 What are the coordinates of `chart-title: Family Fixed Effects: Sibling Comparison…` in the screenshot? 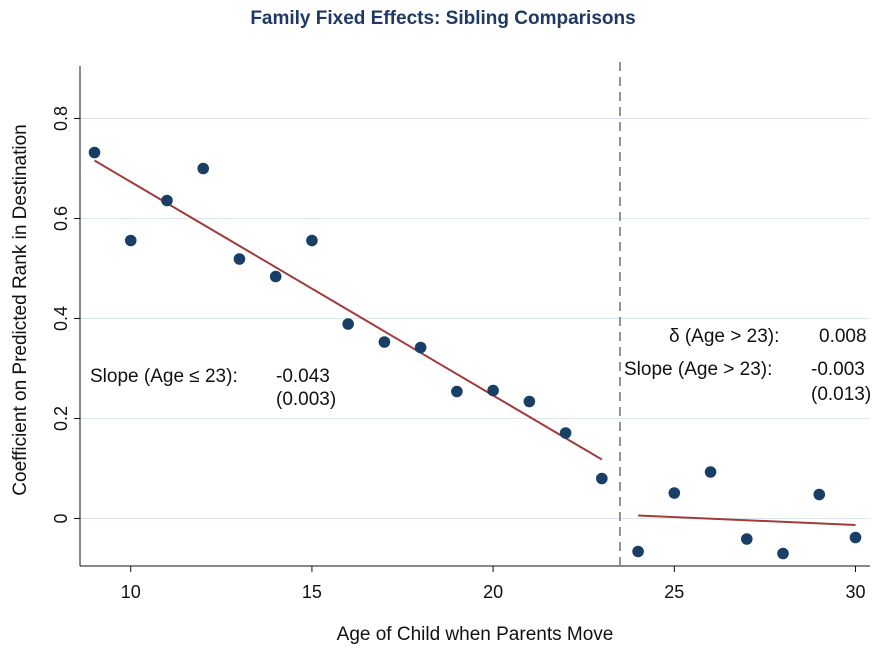 It's located at (442, 18).